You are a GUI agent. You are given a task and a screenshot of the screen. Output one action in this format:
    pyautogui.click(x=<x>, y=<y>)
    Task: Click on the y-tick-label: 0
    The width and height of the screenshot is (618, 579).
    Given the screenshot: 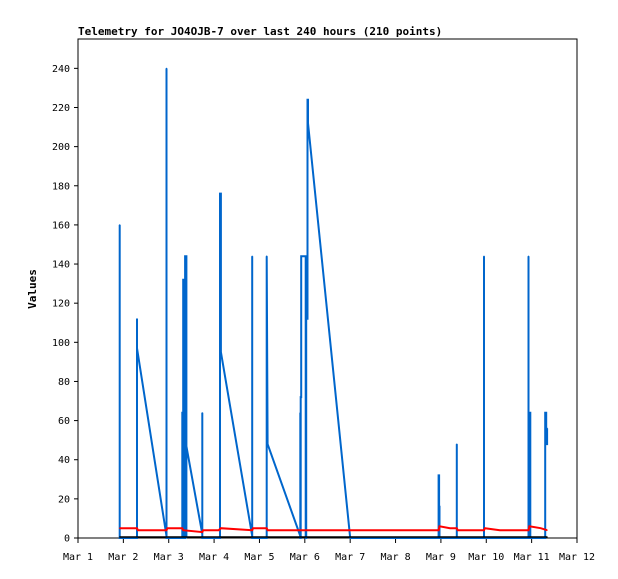 What is the action you would take?
    pyautogui.click(x=67, y=539)
    